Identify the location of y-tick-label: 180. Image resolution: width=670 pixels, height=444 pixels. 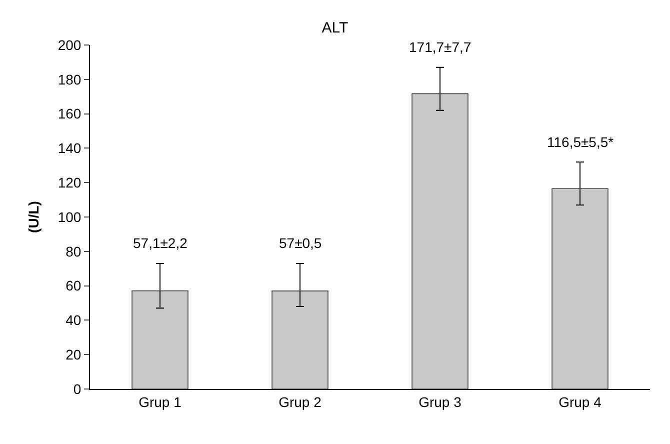
(70, 79).